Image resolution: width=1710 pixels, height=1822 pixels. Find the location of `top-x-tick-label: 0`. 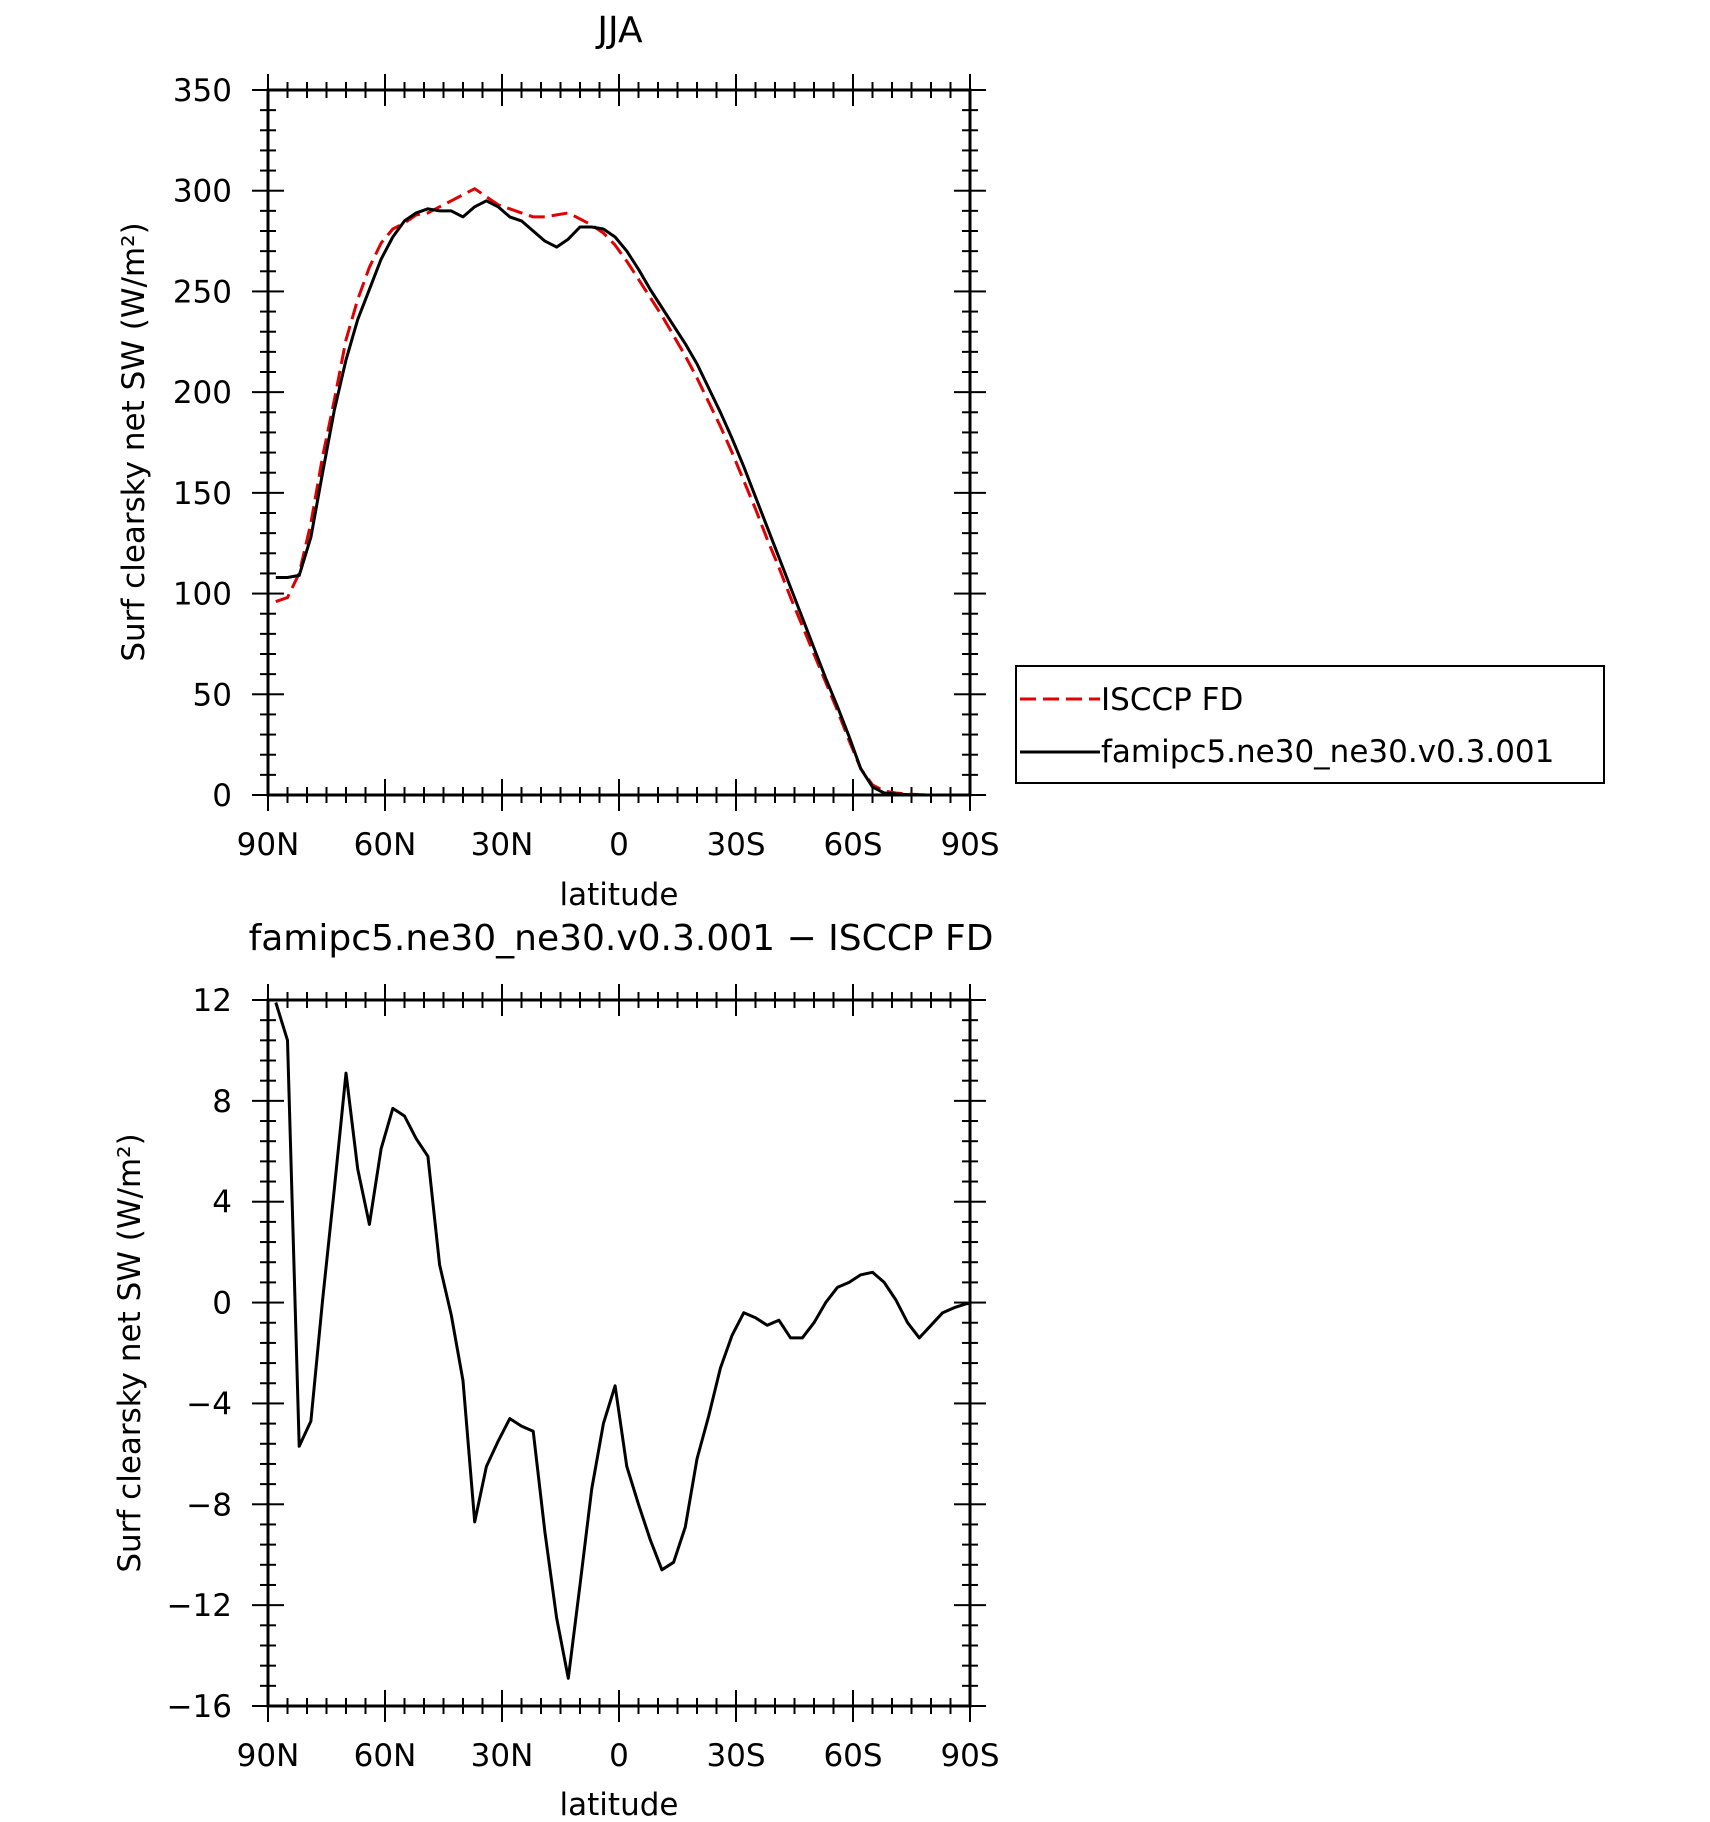

top-x-tick-label: 0 is located at coordinates (619, 845).